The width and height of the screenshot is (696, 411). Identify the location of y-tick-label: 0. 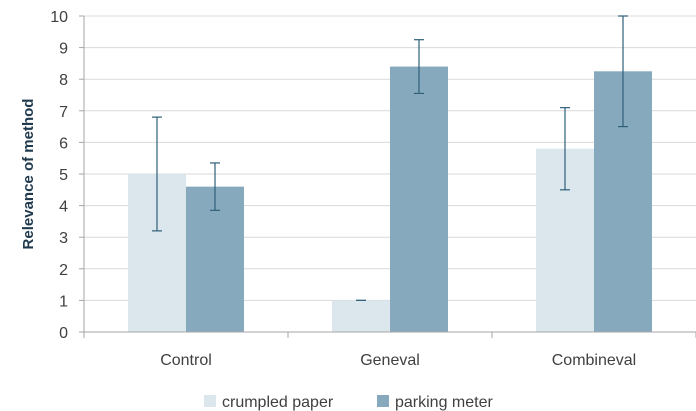
(63, 333).